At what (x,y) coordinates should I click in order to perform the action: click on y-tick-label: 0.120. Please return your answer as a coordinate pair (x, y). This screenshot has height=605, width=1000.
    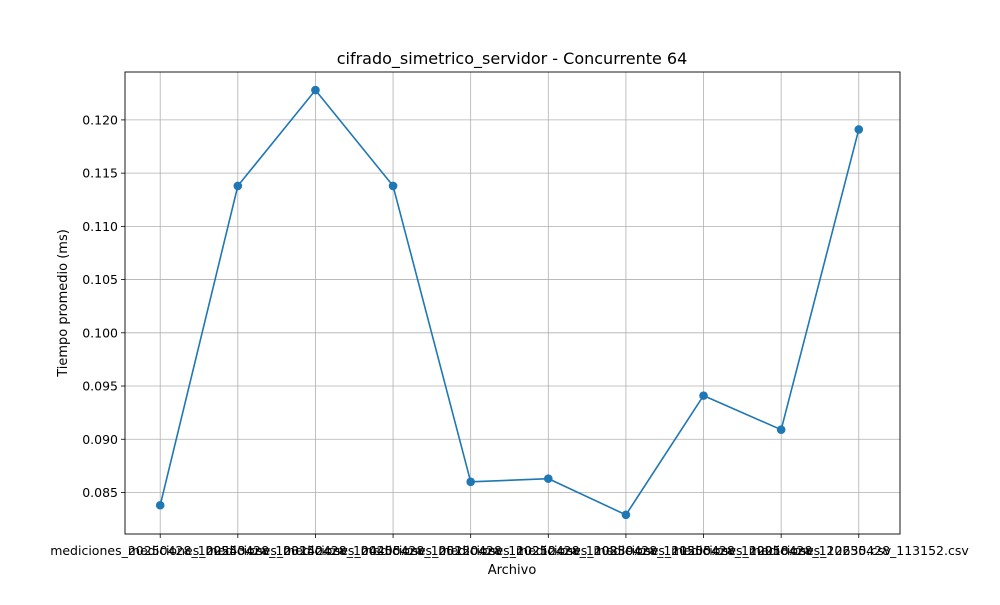
    Looking at the image, I should click on (100, 119).